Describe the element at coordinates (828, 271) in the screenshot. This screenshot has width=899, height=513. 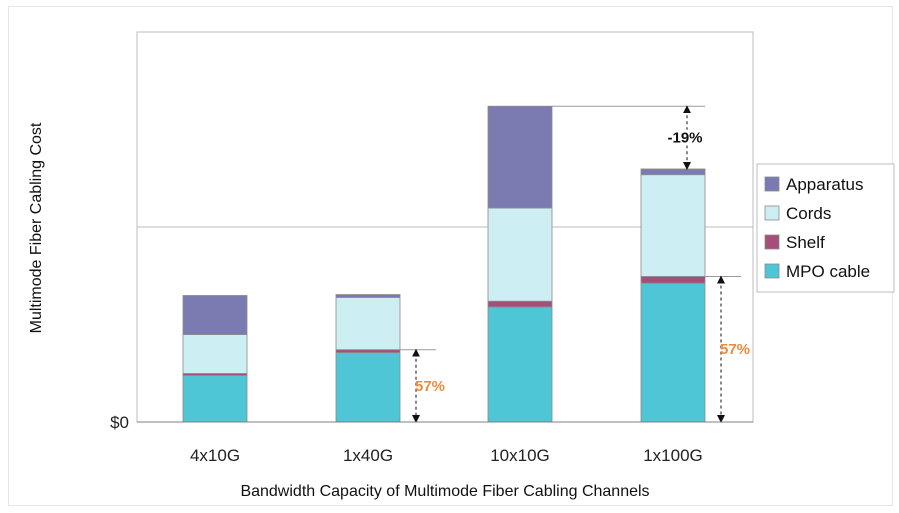
I see `legend-label-mpo-cable: MPO cable` at that location.